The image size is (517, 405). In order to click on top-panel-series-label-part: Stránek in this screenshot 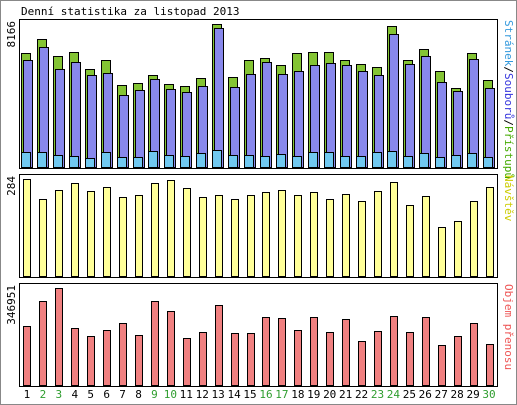, I will do `click(508, 43)`.